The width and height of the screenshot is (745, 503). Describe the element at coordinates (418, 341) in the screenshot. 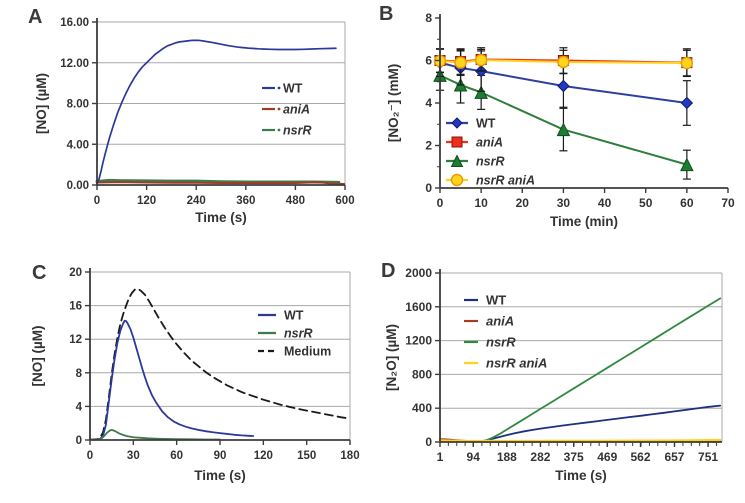

I see `svg-text: 1200` at that location.